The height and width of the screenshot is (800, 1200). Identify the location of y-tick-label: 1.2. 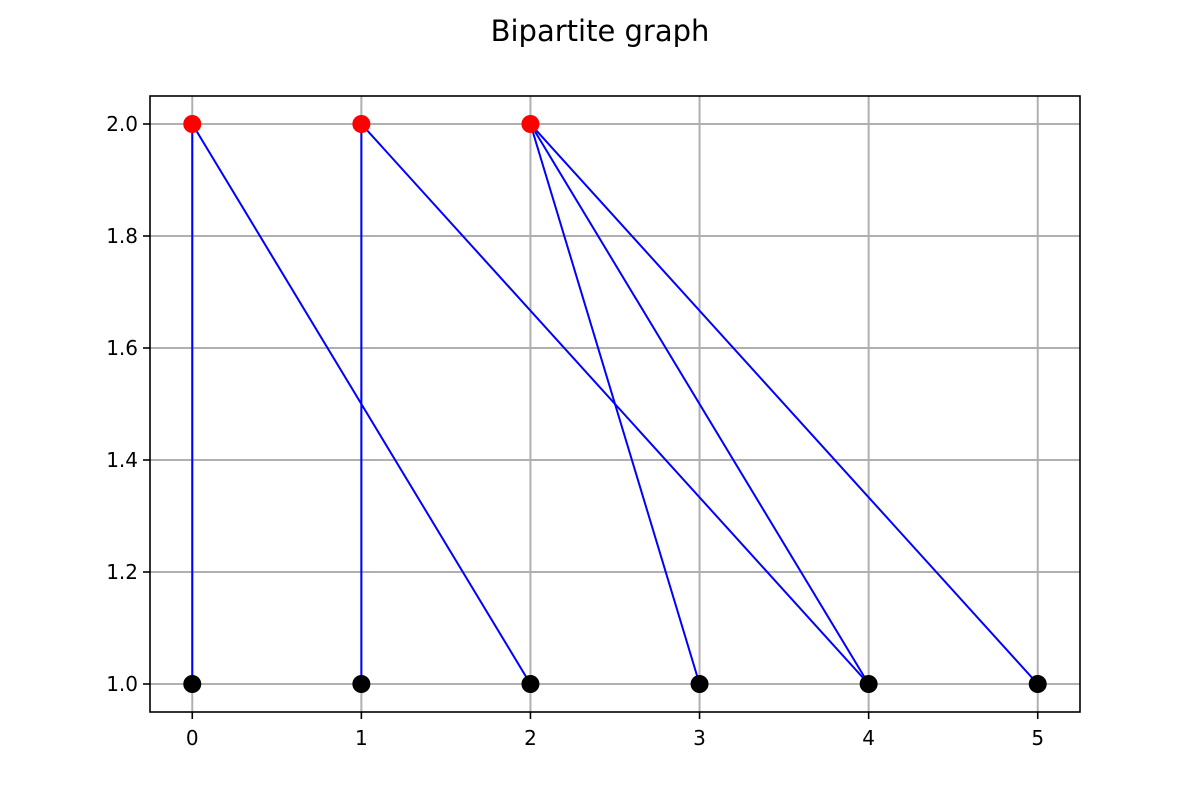
(122, 572).